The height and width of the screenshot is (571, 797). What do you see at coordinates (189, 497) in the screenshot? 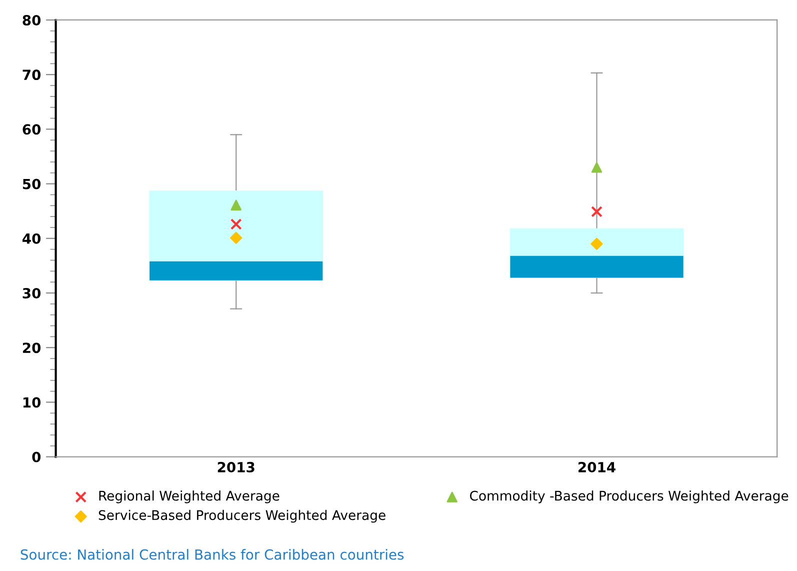
I see `legend-label: Regional Weighted Average` at bounding box center [189, 497].